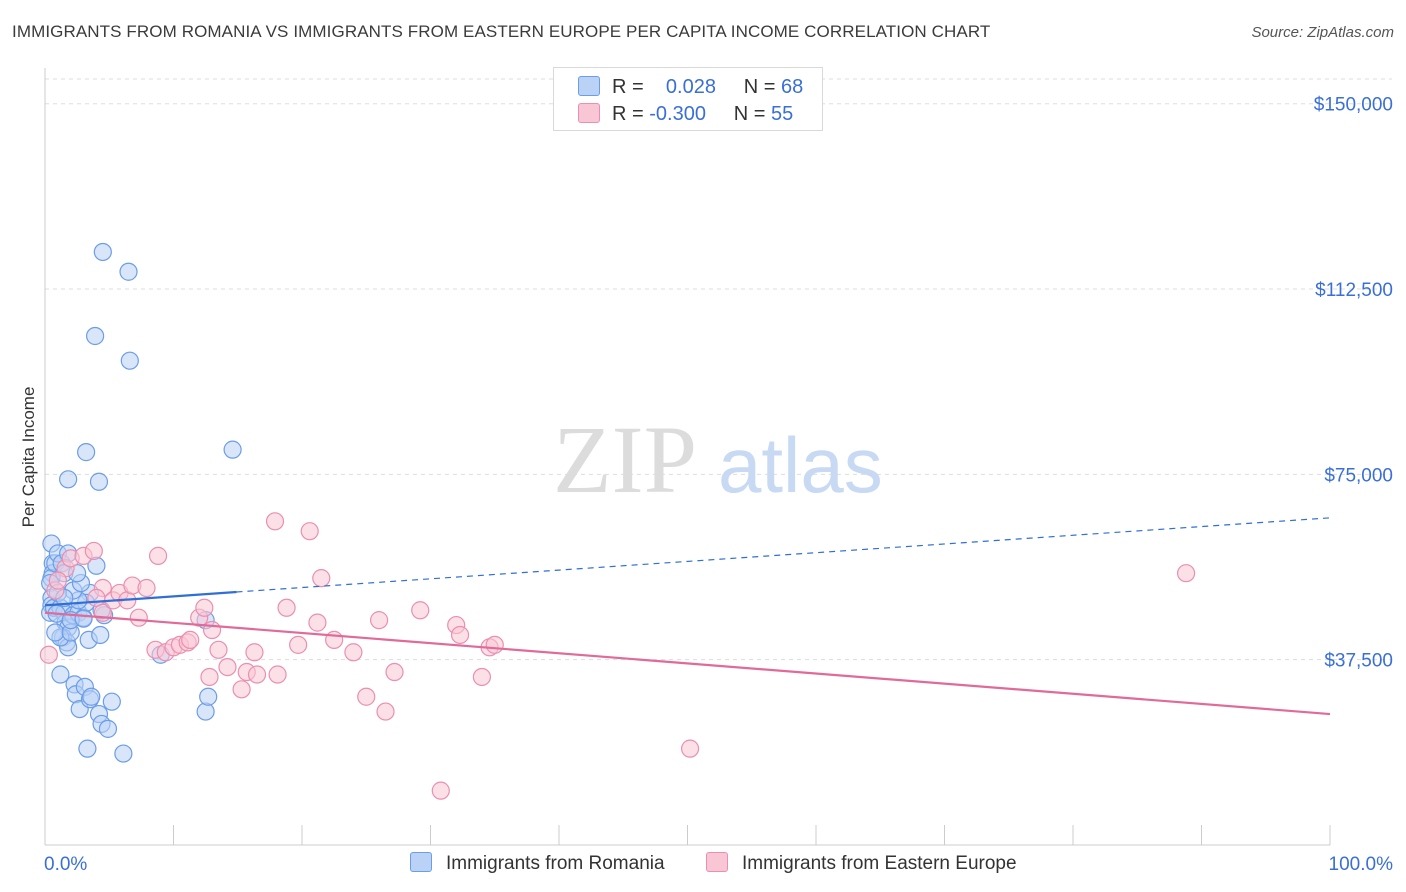 This screenshot has width=1406, height=892. What do you see at coordinates (1354, 290) in the screenshot?
I see `y-tick-label: $112,500` at bounding box center [1354, 290].